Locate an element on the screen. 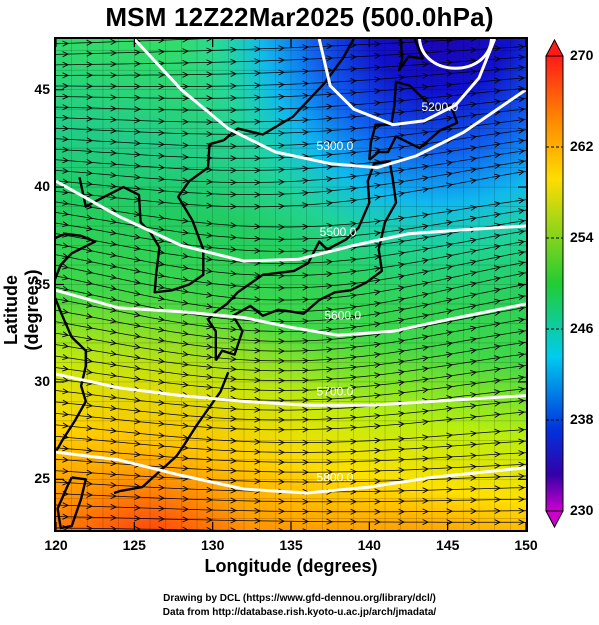  contour-line is located at coordinates (291, 472).